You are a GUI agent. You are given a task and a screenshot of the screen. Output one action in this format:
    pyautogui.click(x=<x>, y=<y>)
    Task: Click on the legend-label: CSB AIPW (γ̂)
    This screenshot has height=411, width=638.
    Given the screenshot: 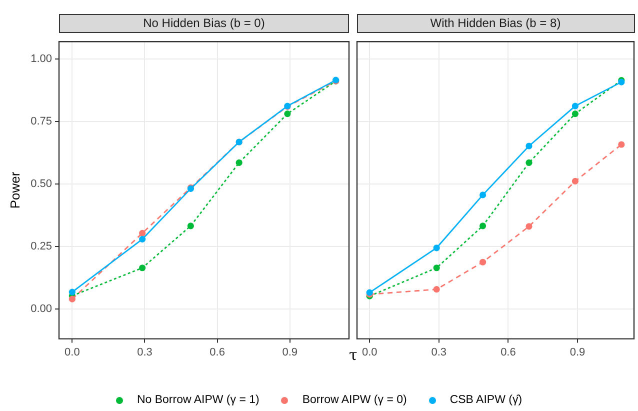 What is the action you would take?
    pyautogui.click(x=486, y=400)
    